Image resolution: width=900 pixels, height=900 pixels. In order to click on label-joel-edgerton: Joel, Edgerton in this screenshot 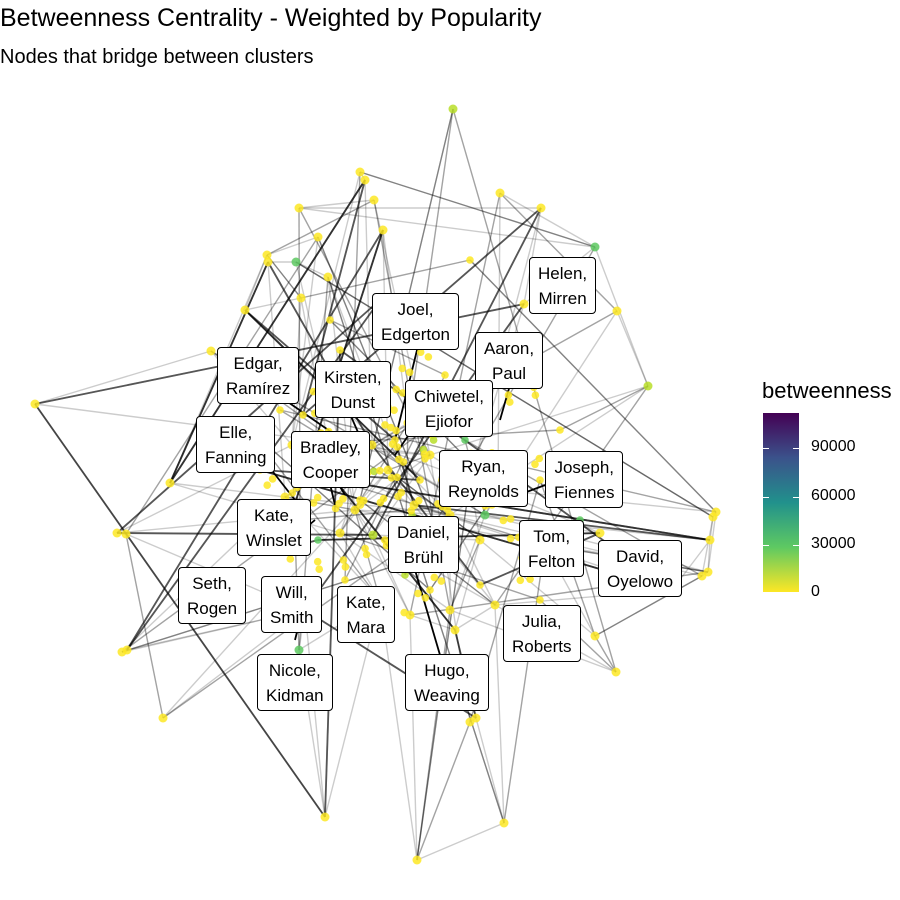, I will do `click(415, 321)`.